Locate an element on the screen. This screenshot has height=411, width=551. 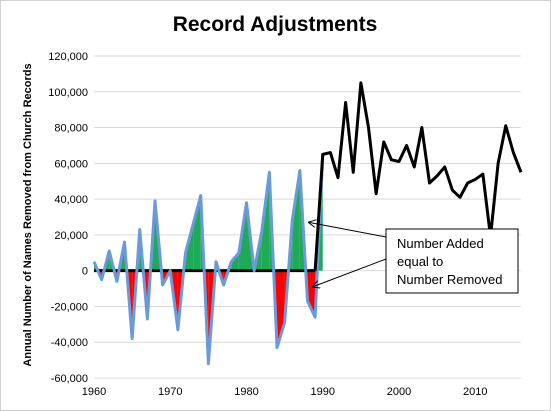
annotation: Number Added equal to Number Removed is located at coordinates (414, 258).